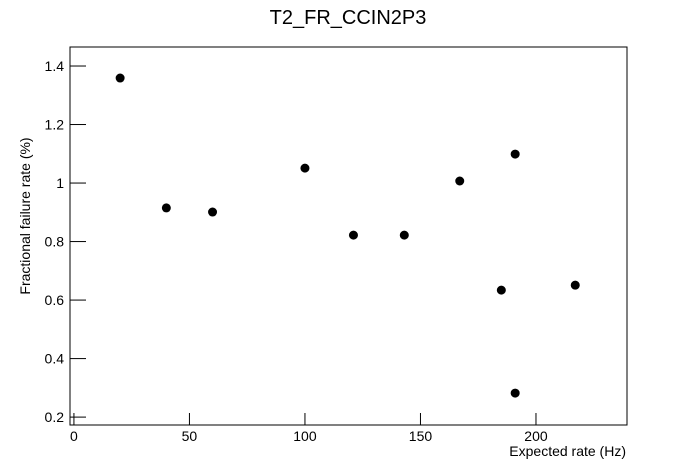 The height and width of the screenshot is (472, 696). What do you see at coordinates (55, 125) in the screenshot?
I see `y-tick-label: 1.2` at bounding box center [55, 125].